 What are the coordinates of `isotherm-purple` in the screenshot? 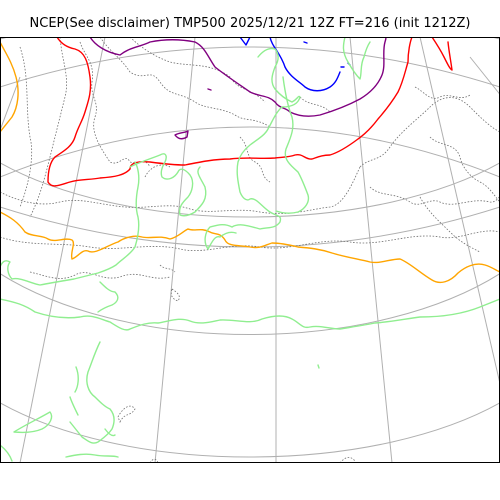 It's located at (238, 88).